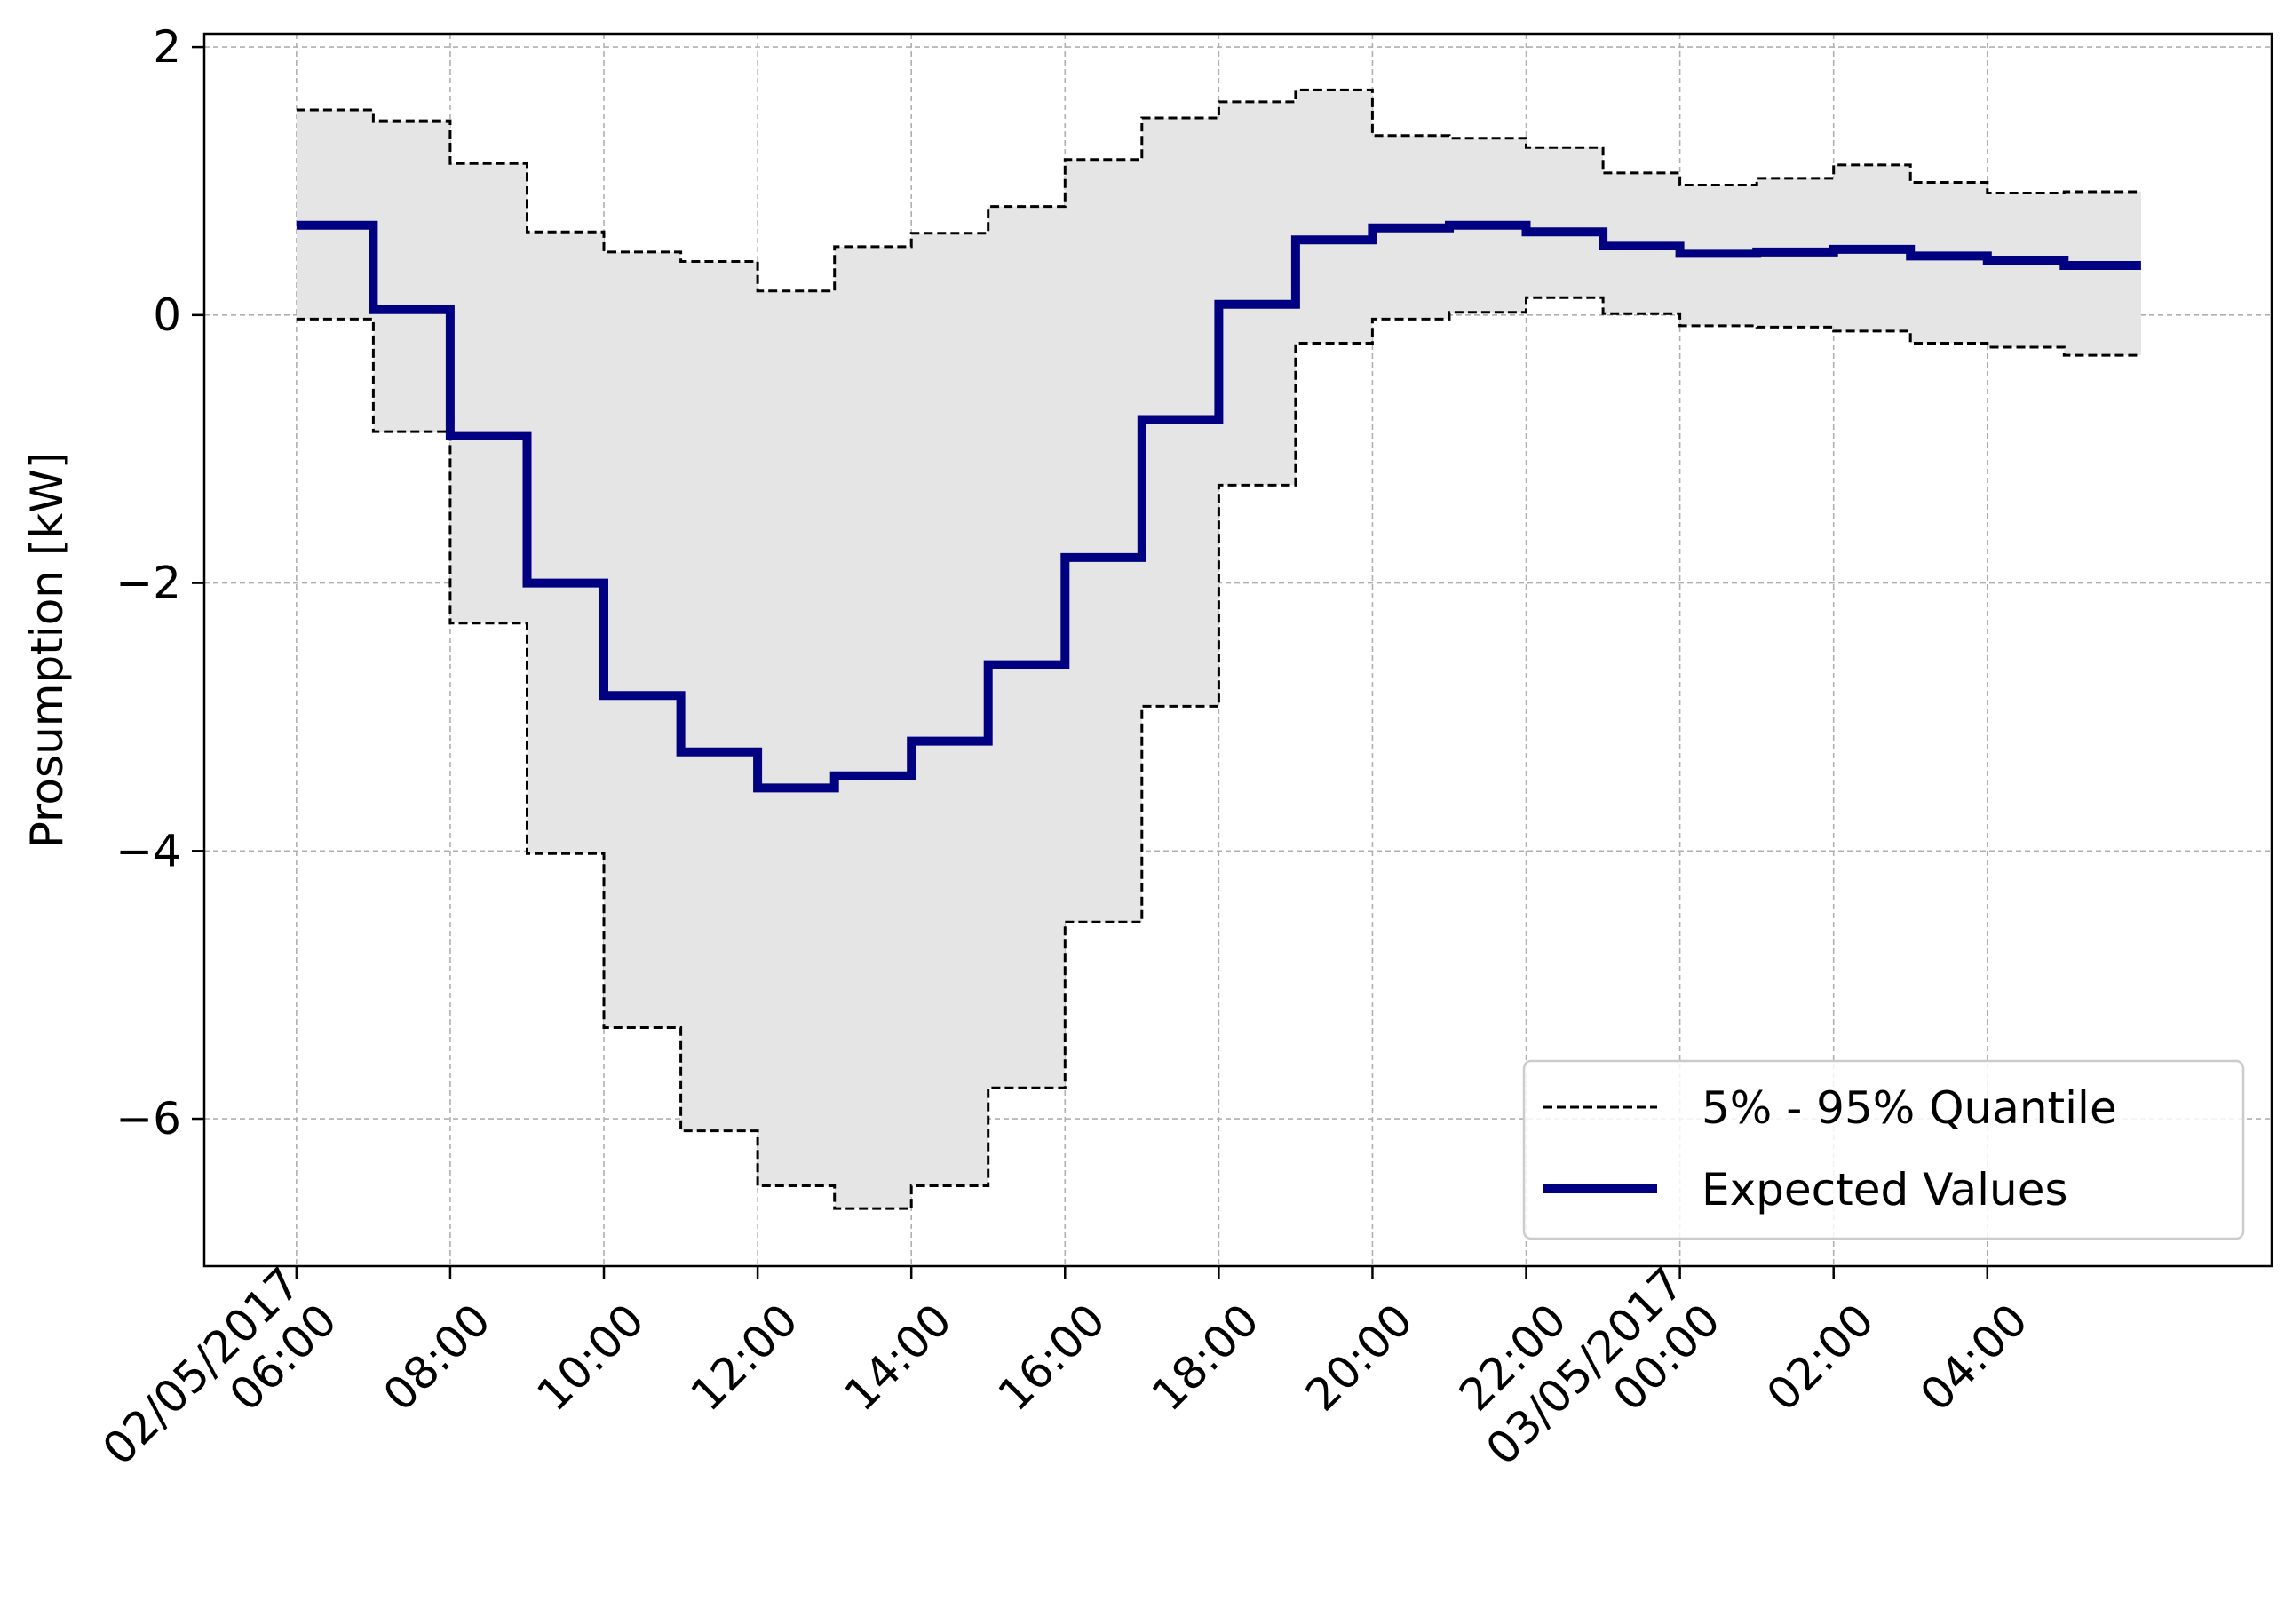  I want to click on y-axis: 2 0 −2 −4 −6, so click(159, 583).